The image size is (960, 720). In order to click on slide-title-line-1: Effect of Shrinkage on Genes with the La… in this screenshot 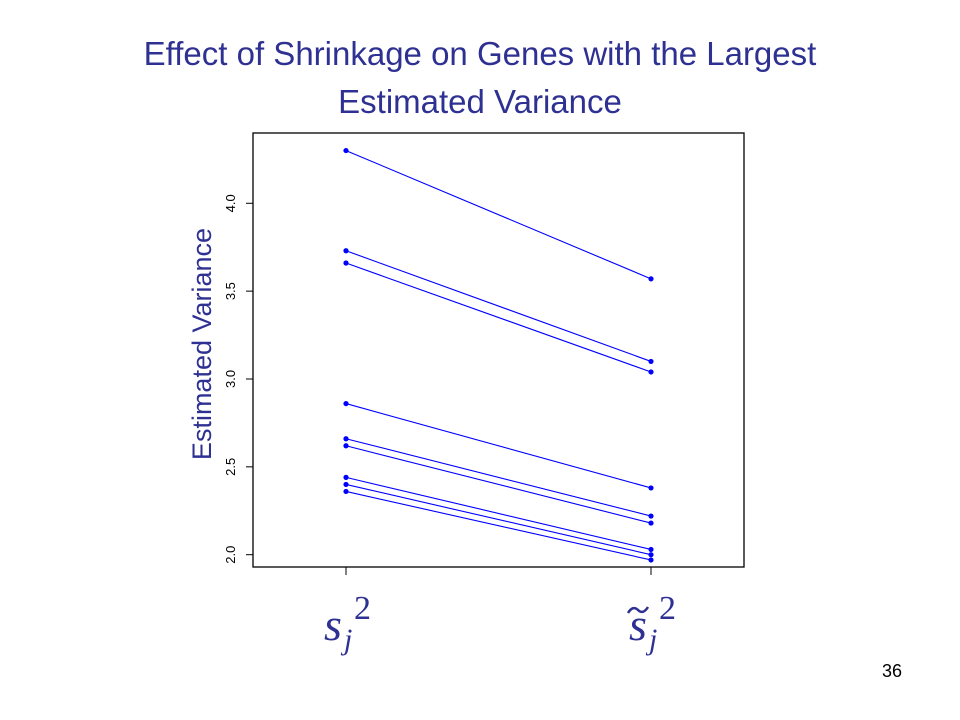, I will do `click(480, 53)`.